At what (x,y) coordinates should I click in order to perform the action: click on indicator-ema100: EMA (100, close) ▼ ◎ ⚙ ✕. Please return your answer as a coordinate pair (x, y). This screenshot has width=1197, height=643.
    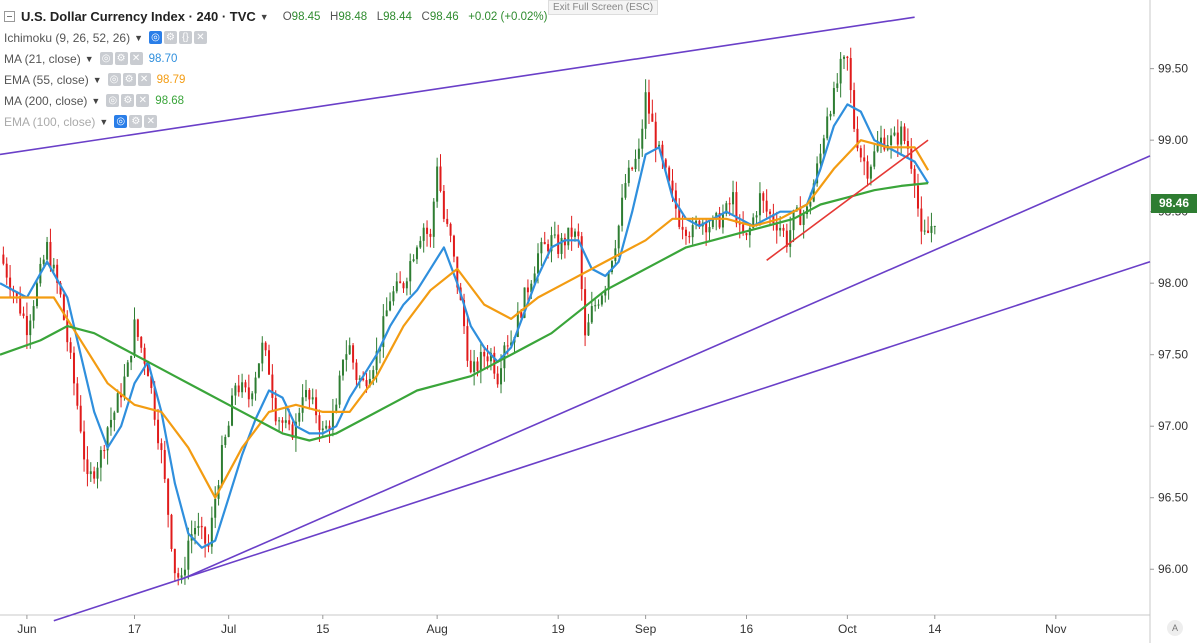
    Looking at the image, I should click on (275, 121).